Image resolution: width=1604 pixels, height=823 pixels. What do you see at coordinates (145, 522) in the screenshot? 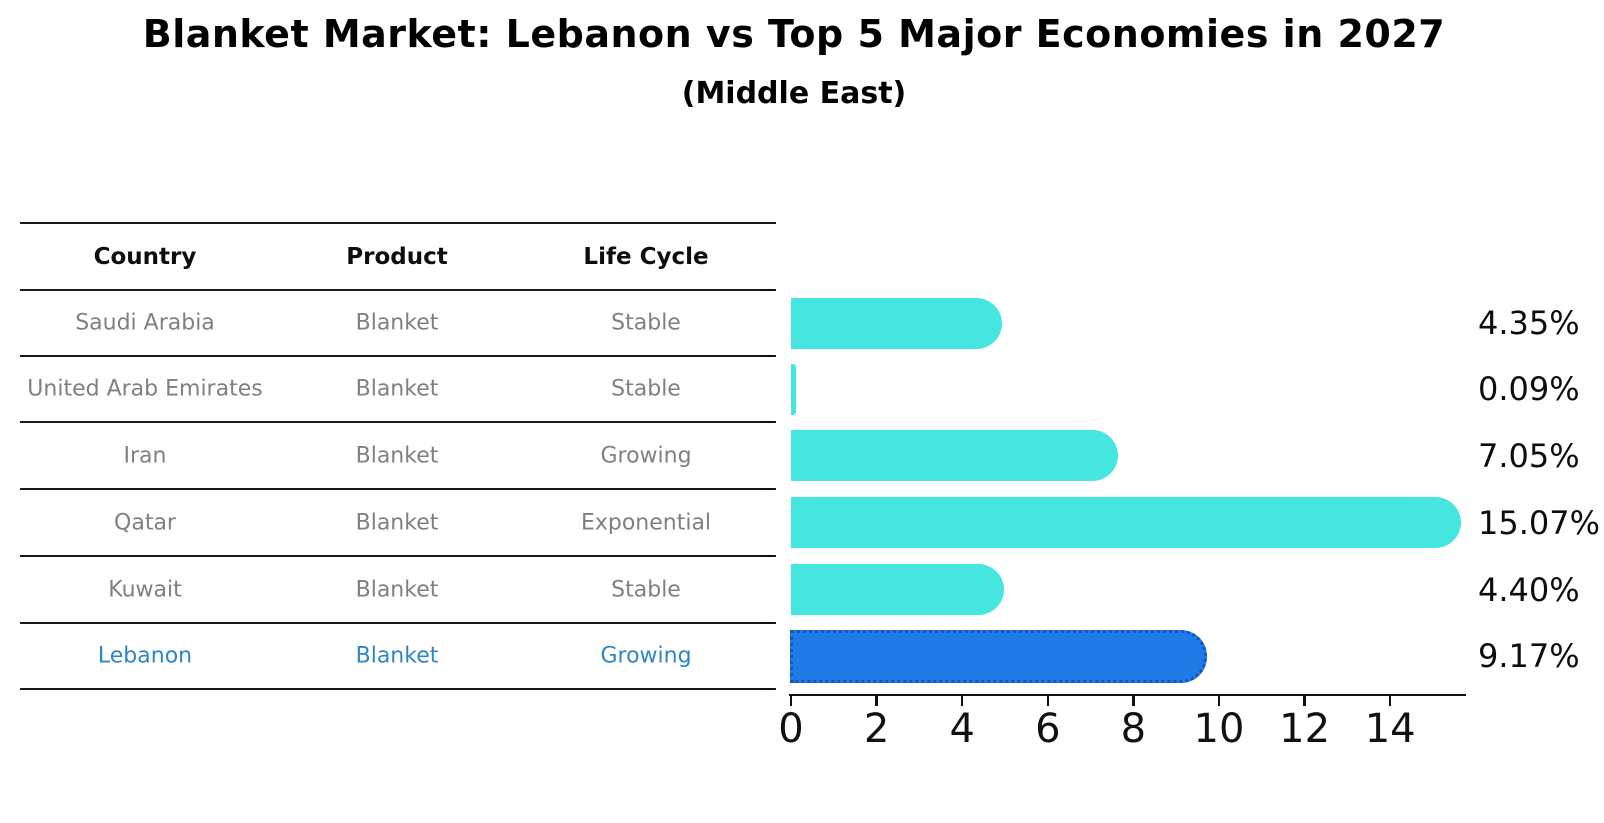
I see `table-cell: Qatar` at bounding box center [145, 522].